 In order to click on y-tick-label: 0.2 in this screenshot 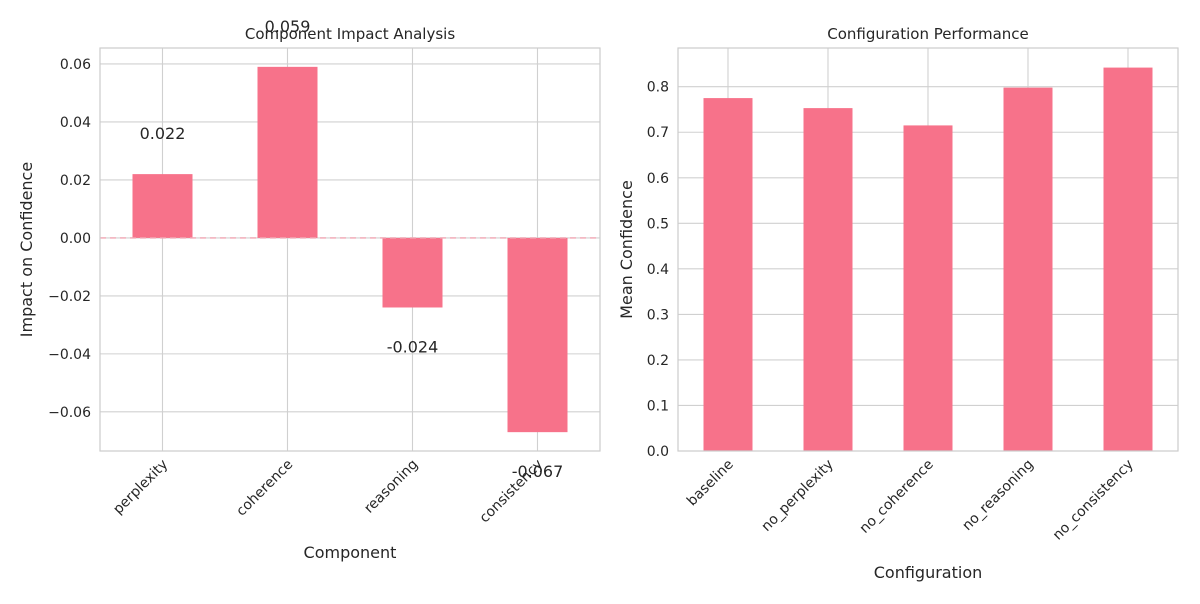, I will do `click(658, 361)`.